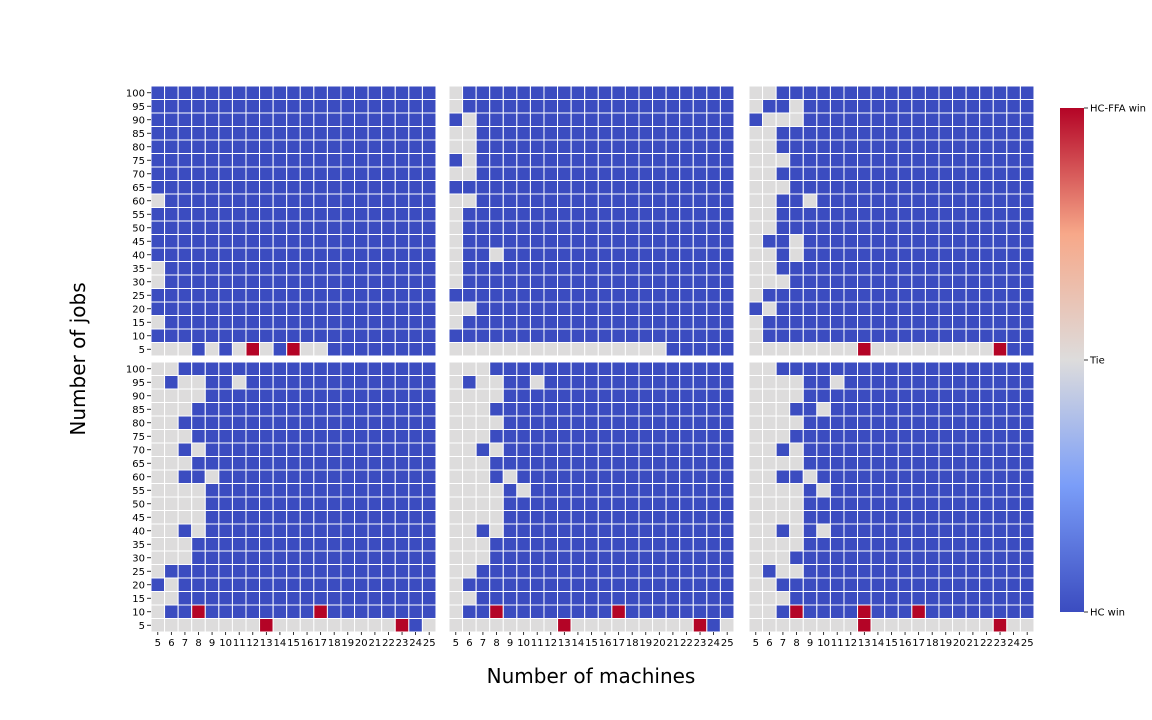 The height and width of the screenshot is (720, 1152). I want to click on x-tick-label: 8, so click(796, 643).